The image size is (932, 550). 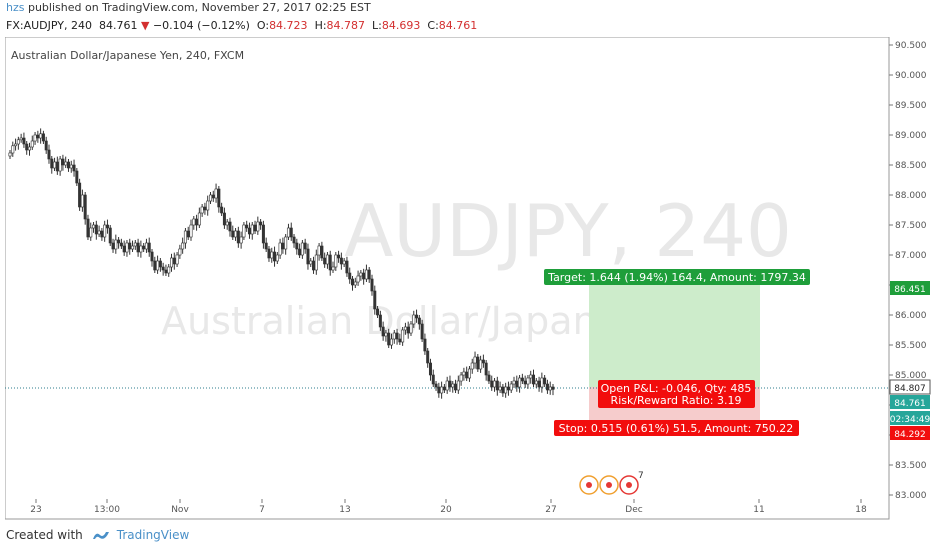 I want to click on tradingview-link: TradingView, so click(x=153, y=535).